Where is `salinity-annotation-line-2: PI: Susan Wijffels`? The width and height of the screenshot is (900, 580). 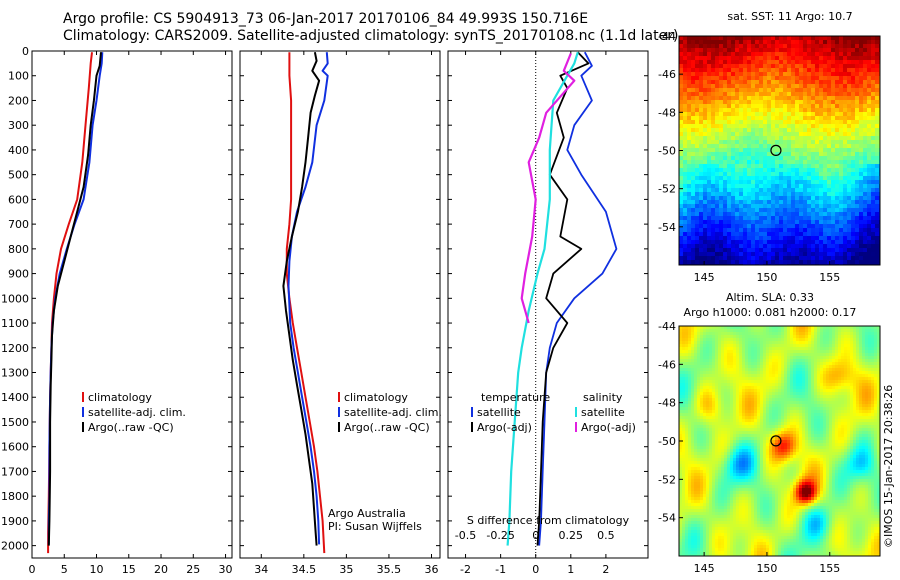
salinity-annotation-line-2: PI: Susan Wijffels is located at coordinates (375, 526).